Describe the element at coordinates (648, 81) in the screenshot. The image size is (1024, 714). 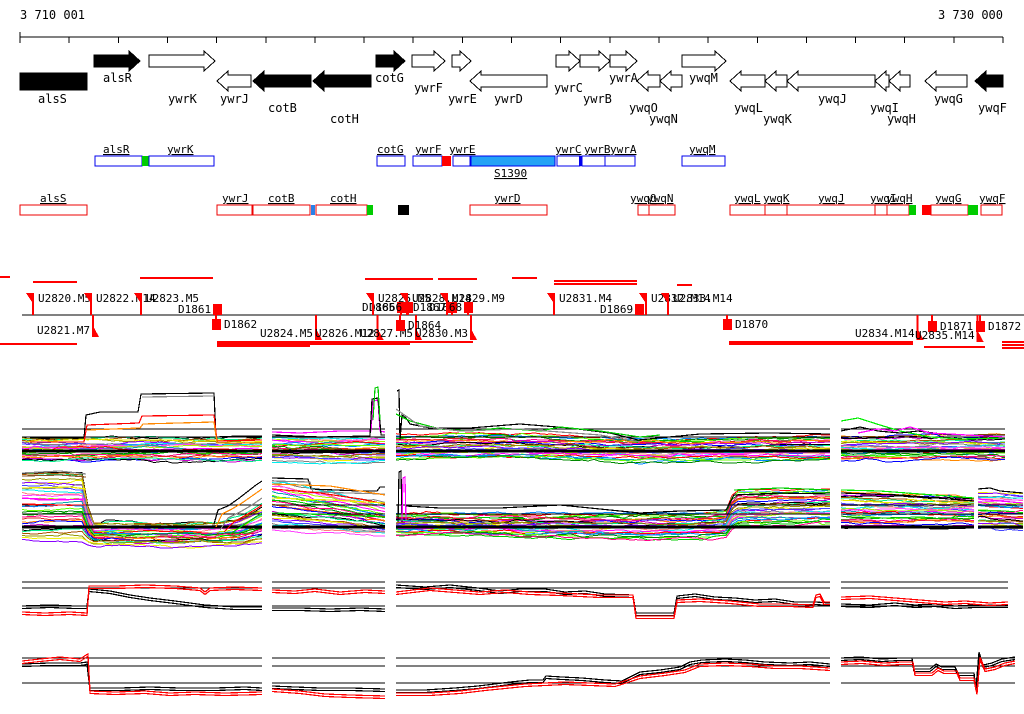
I see `gene-arrow-ywqO` at that location.